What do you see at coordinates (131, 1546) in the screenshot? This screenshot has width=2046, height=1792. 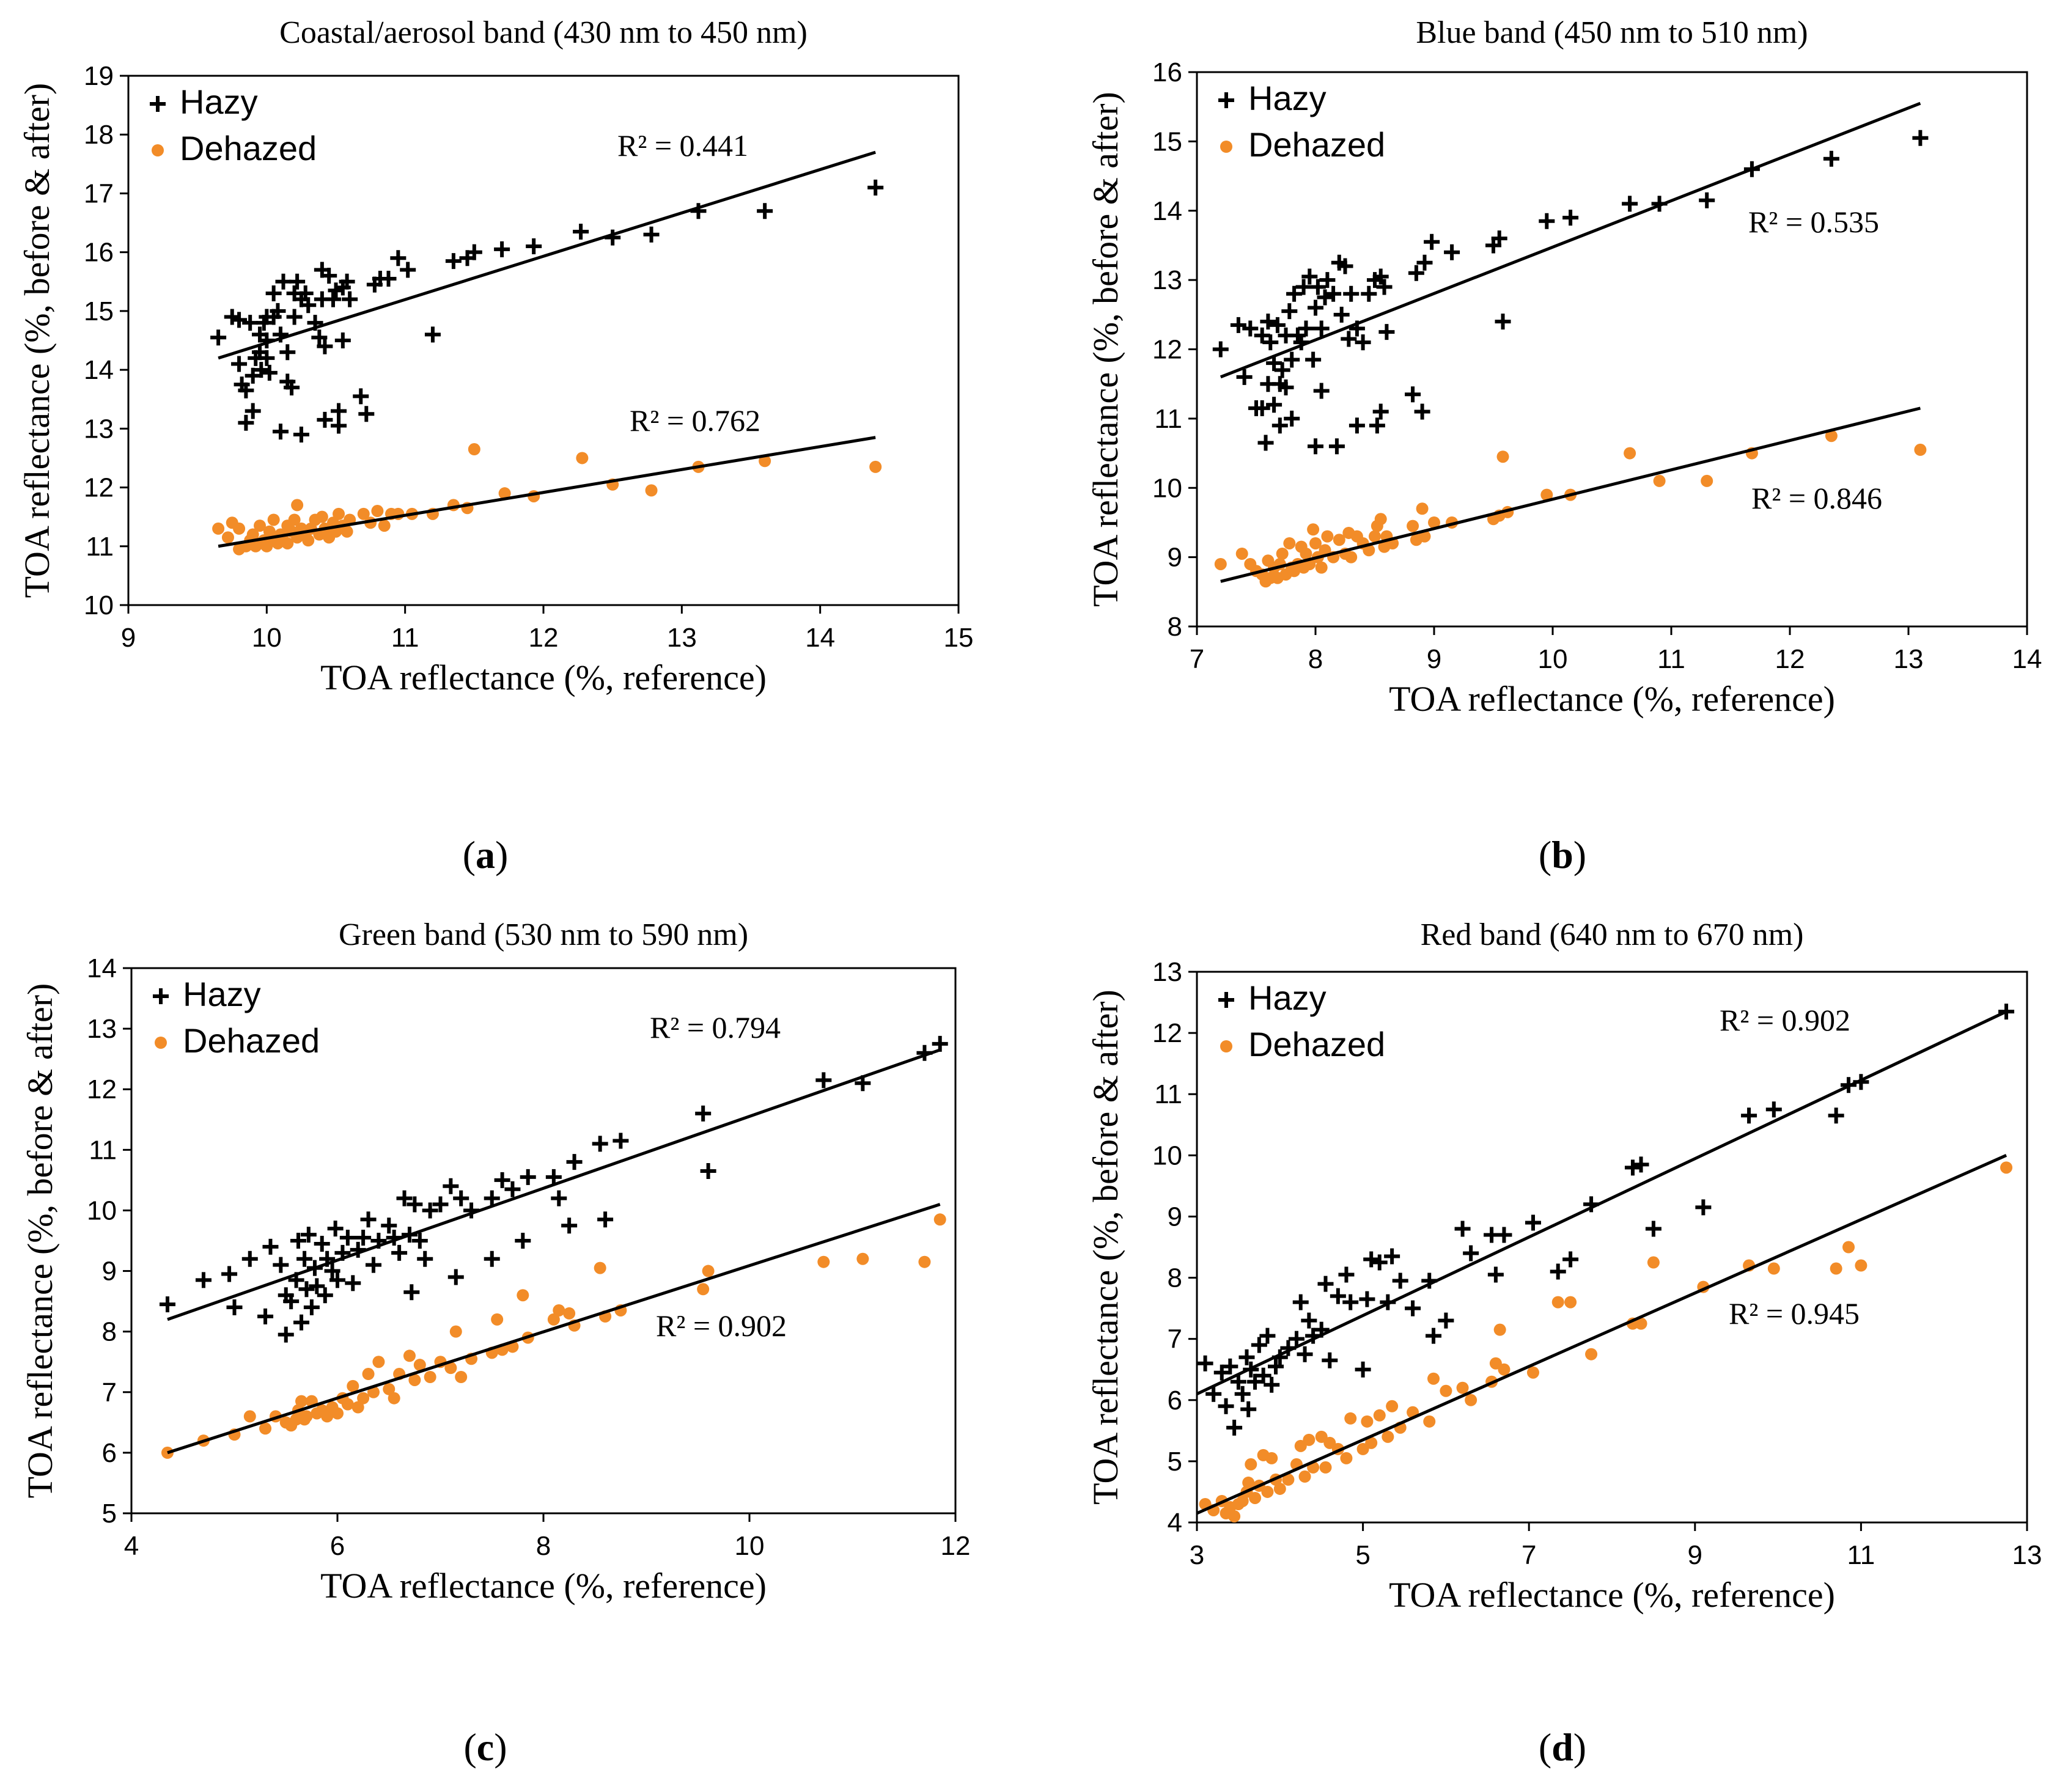 I see `x-tick-label: 4` at bounding box center [131, 1546].